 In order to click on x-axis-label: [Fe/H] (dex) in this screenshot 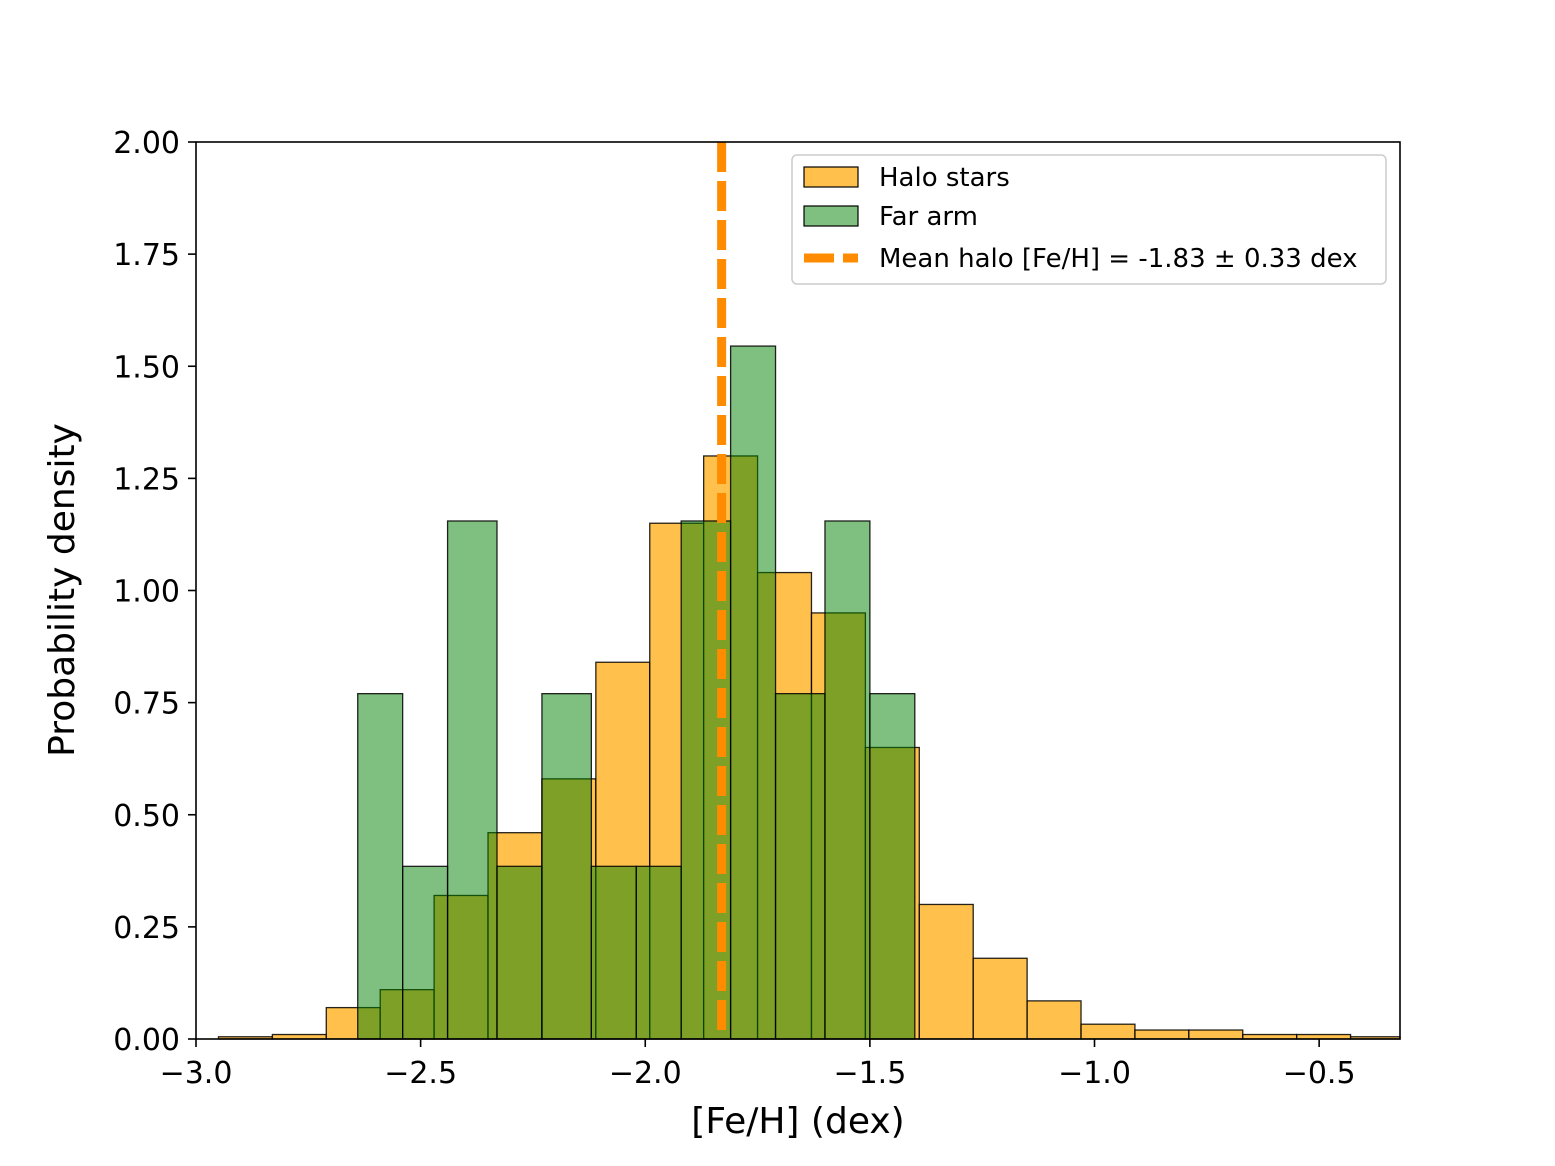, I will do `click(797, 1121)`.